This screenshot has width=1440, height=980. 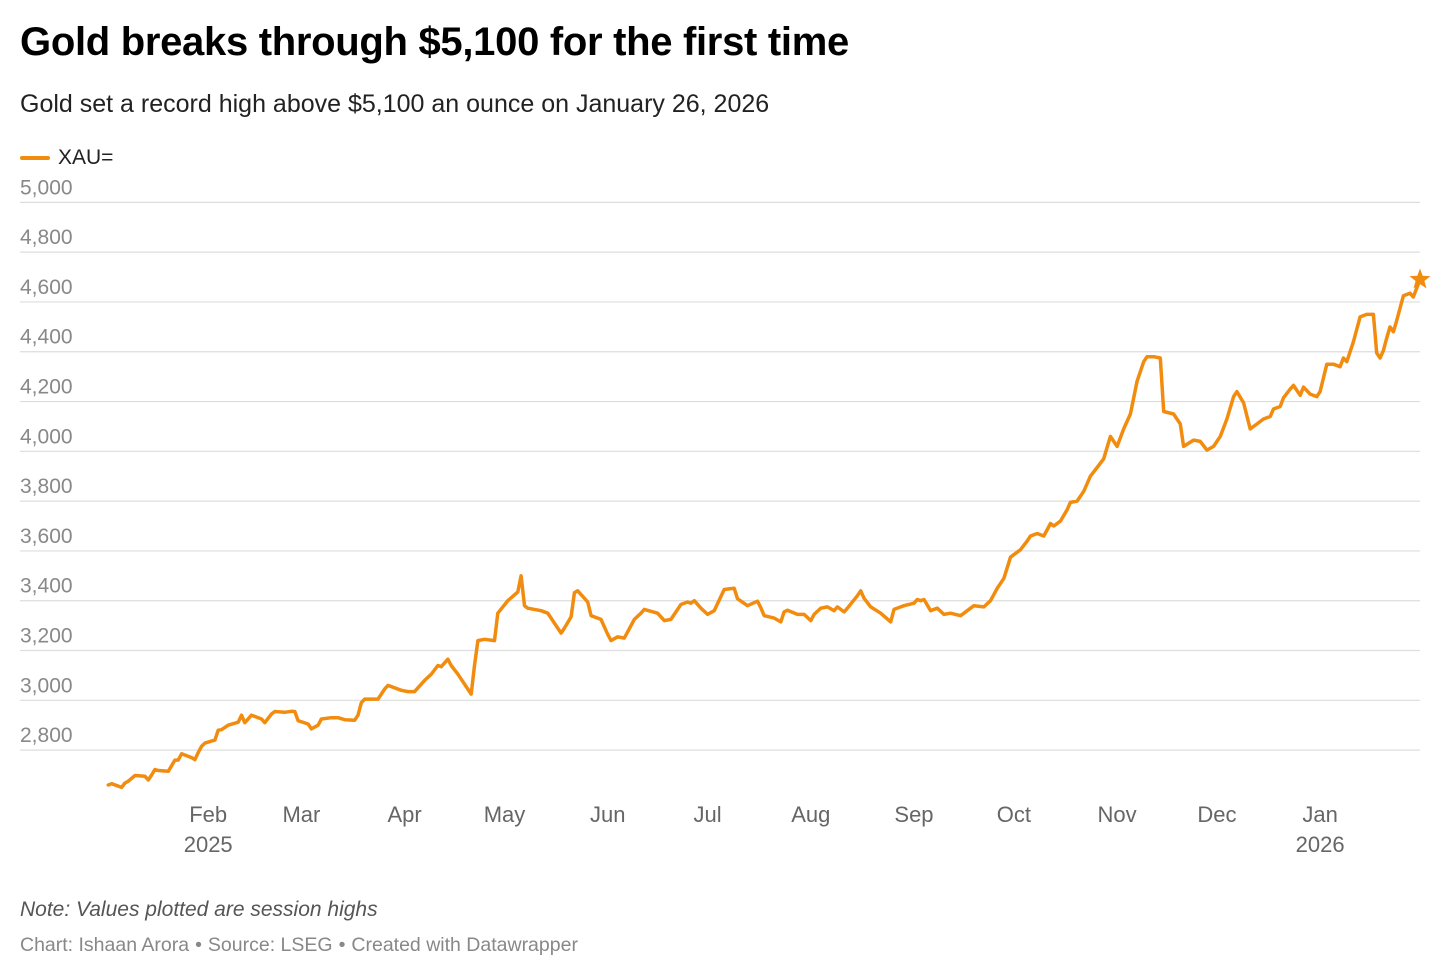 I want to click on x-tick-year-label: 2025, so click(x=208, y=844).